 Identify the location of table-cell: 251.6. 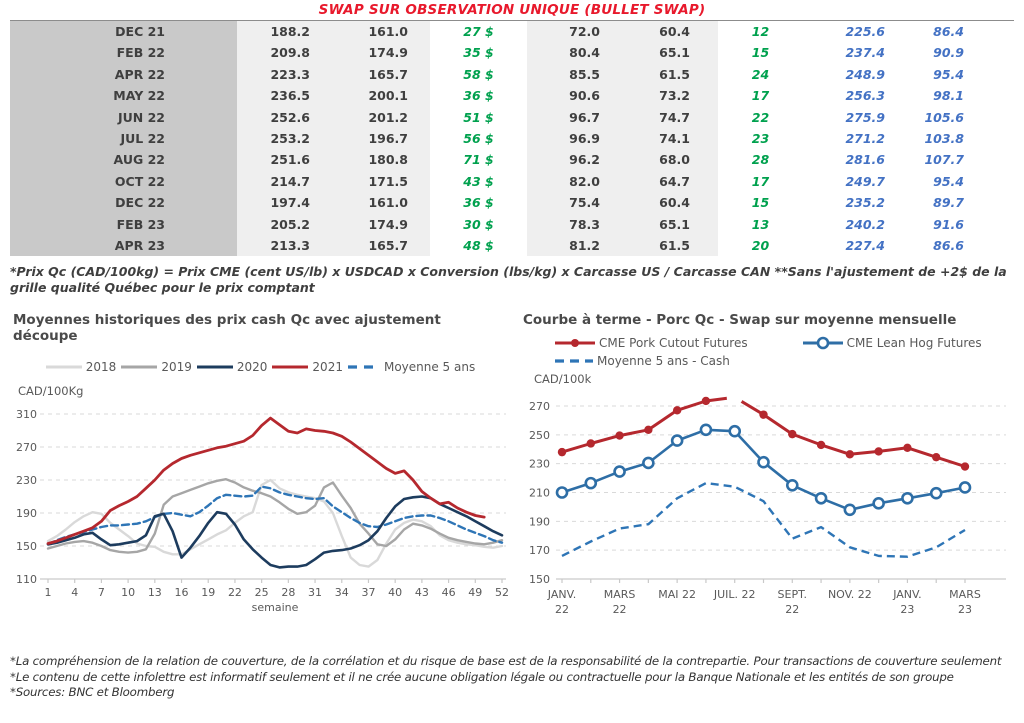
(279, 160).